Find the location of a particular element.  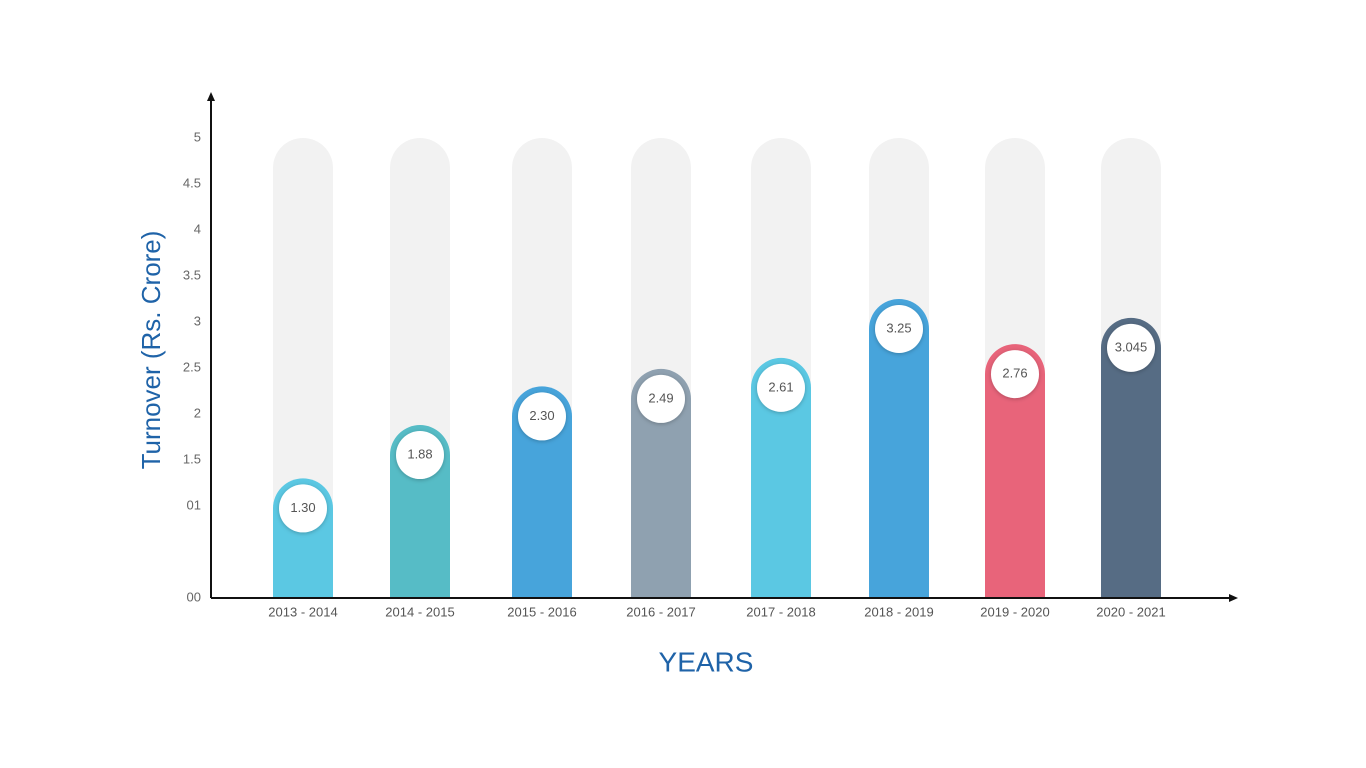

data-label: 2.76 is located at coordinates (1014, 373).